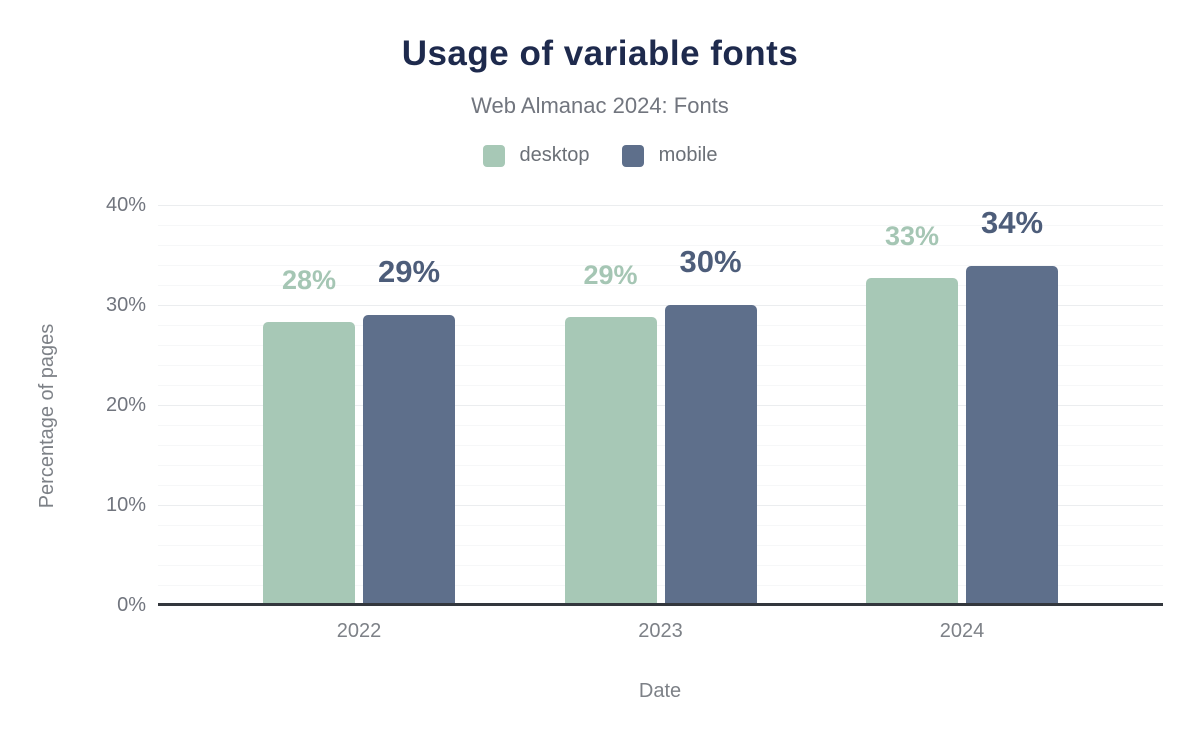 This screenshot has height=742, width=1200. I want to click on value-label-desktop-2023: 29%, so click(610, 275).